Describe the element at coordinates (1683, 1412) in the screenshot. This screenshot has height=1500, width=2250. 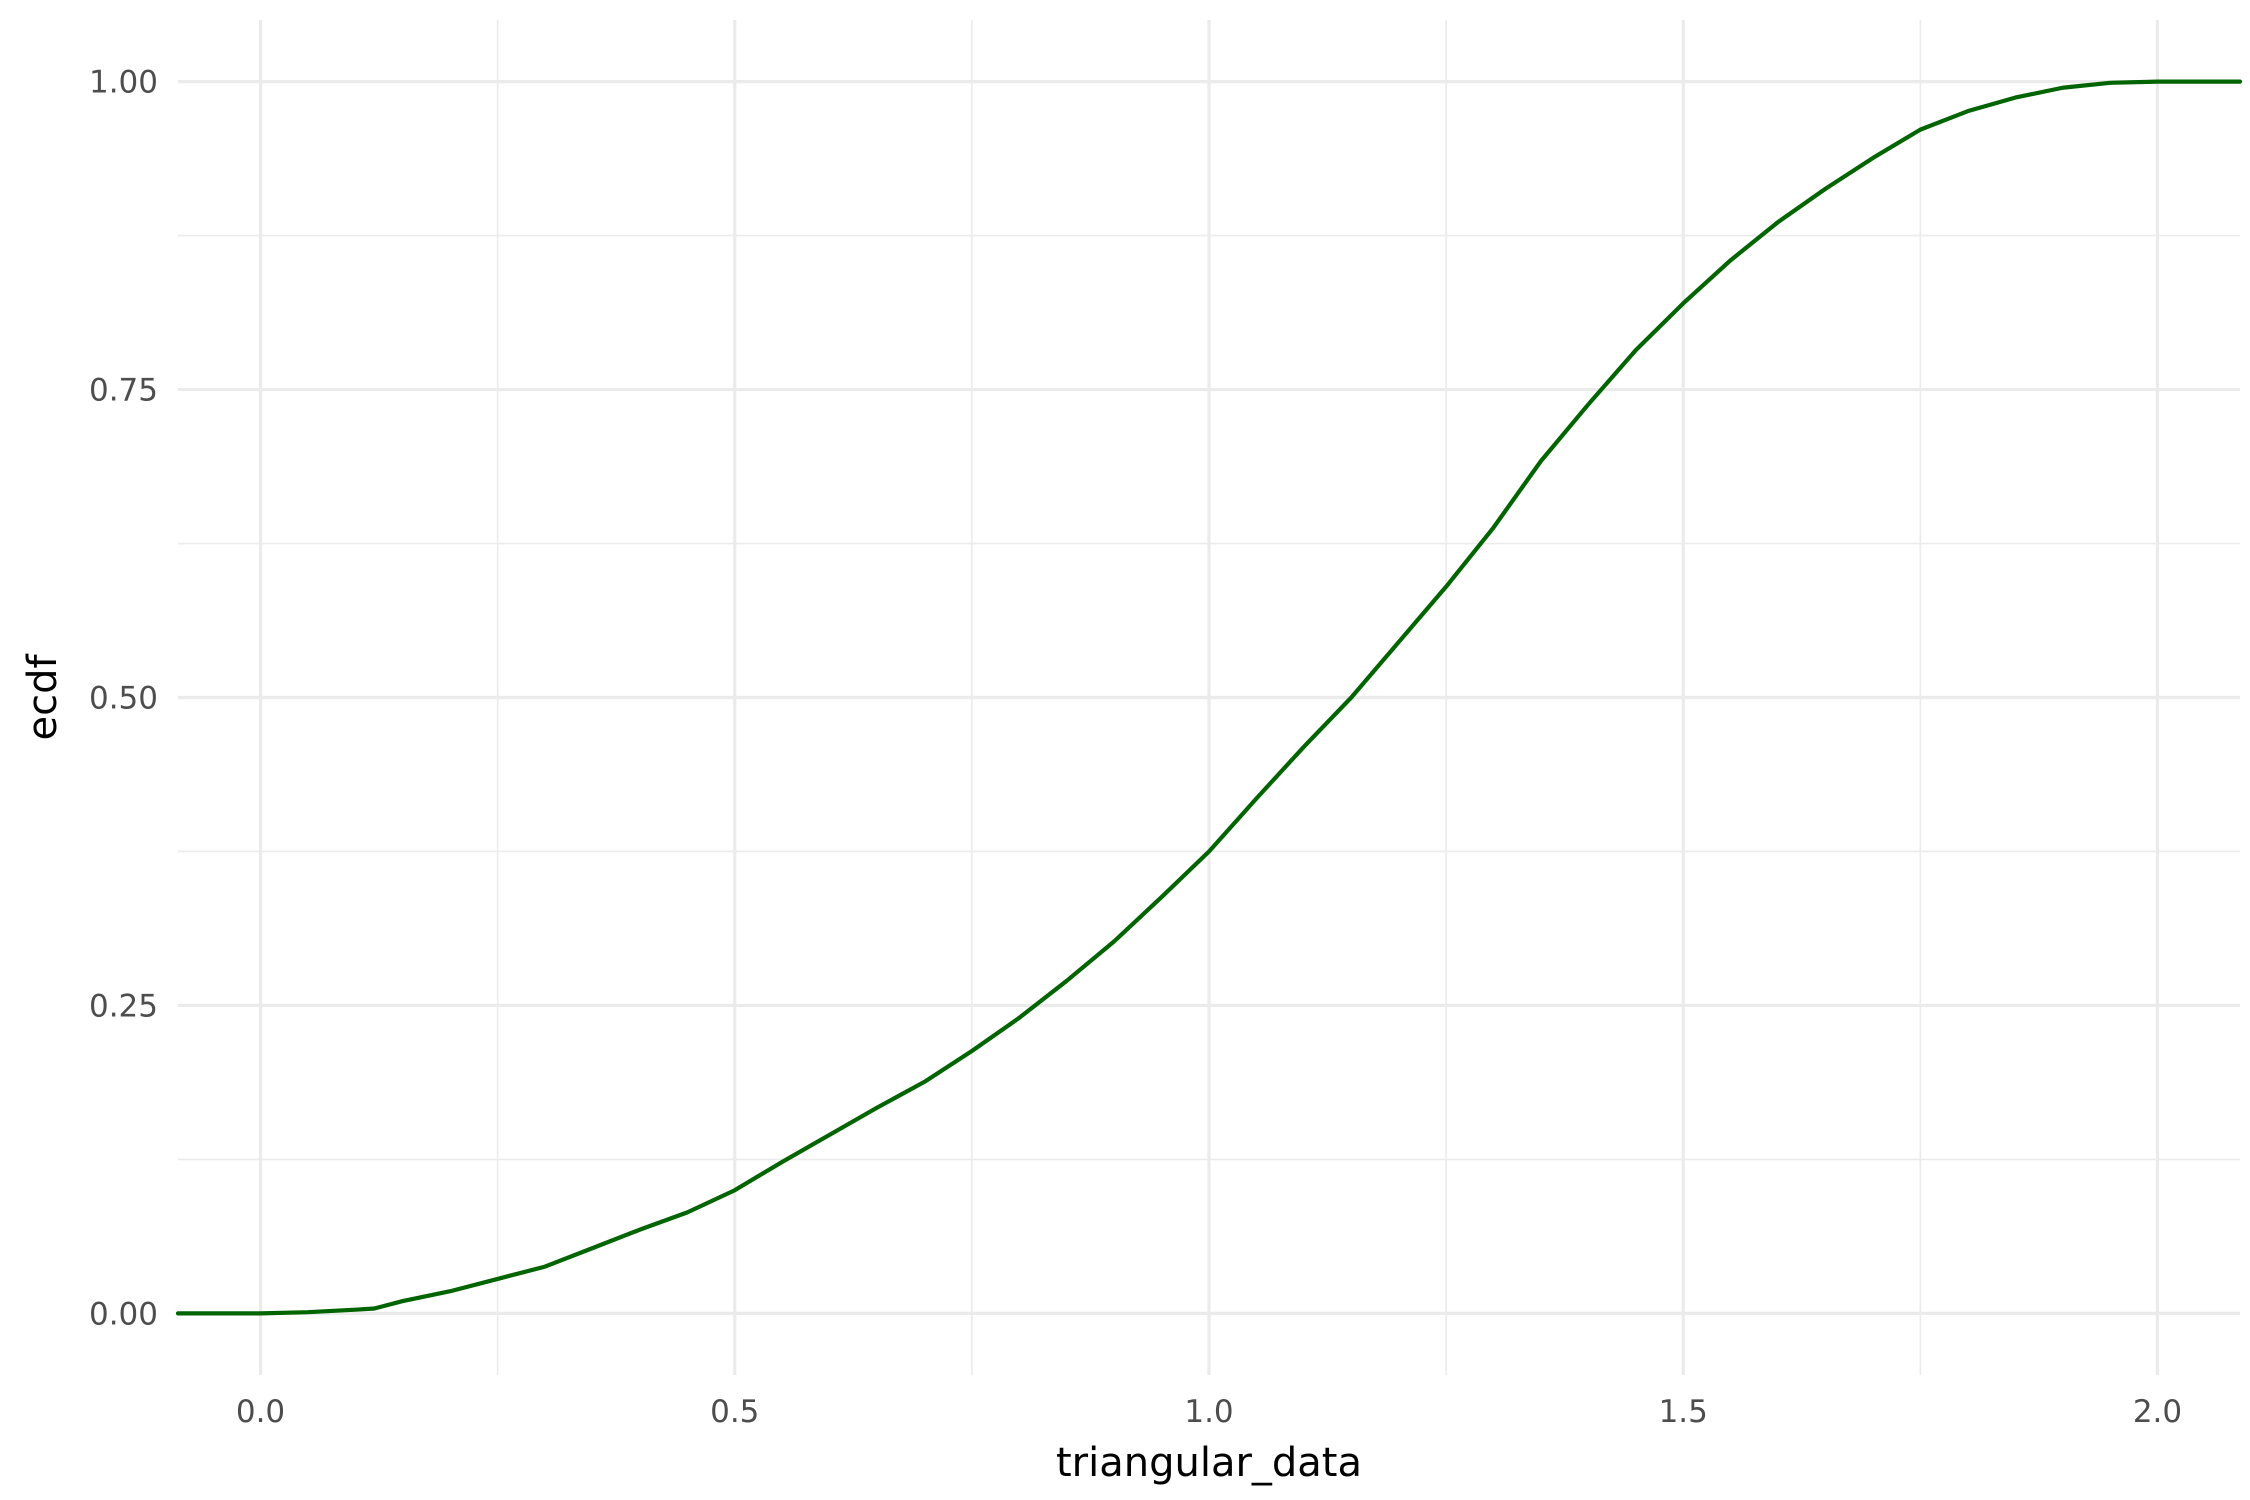
I see `x-tick-label-3: 1.5` at that location.